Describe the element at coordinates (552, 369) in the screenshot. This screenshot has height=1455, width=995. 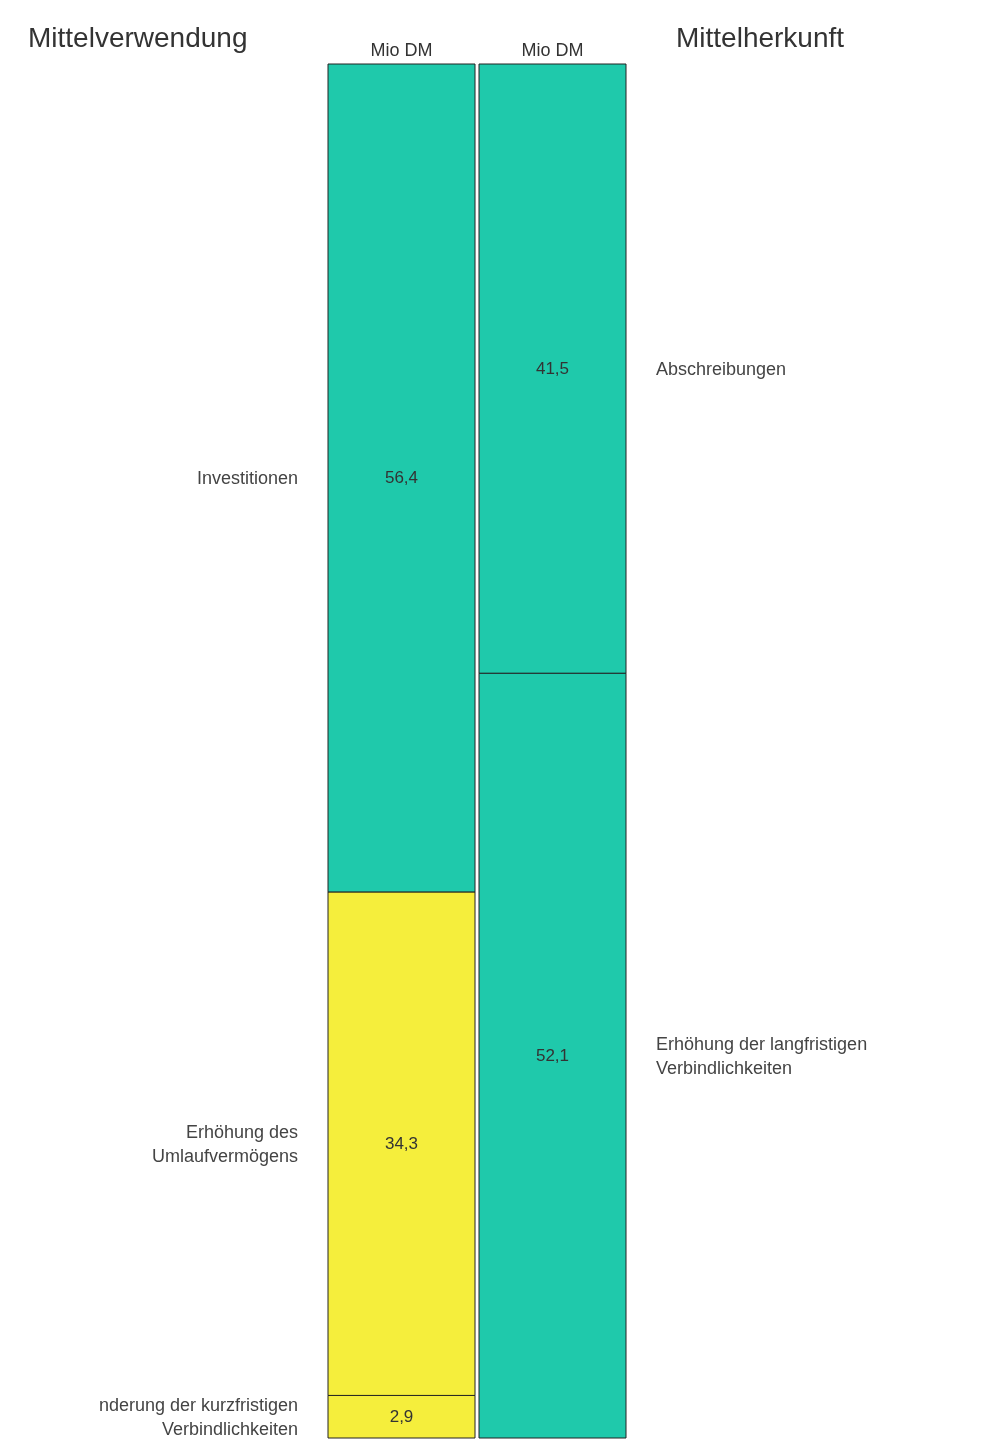
I see `data-label: 41,5` at that location.